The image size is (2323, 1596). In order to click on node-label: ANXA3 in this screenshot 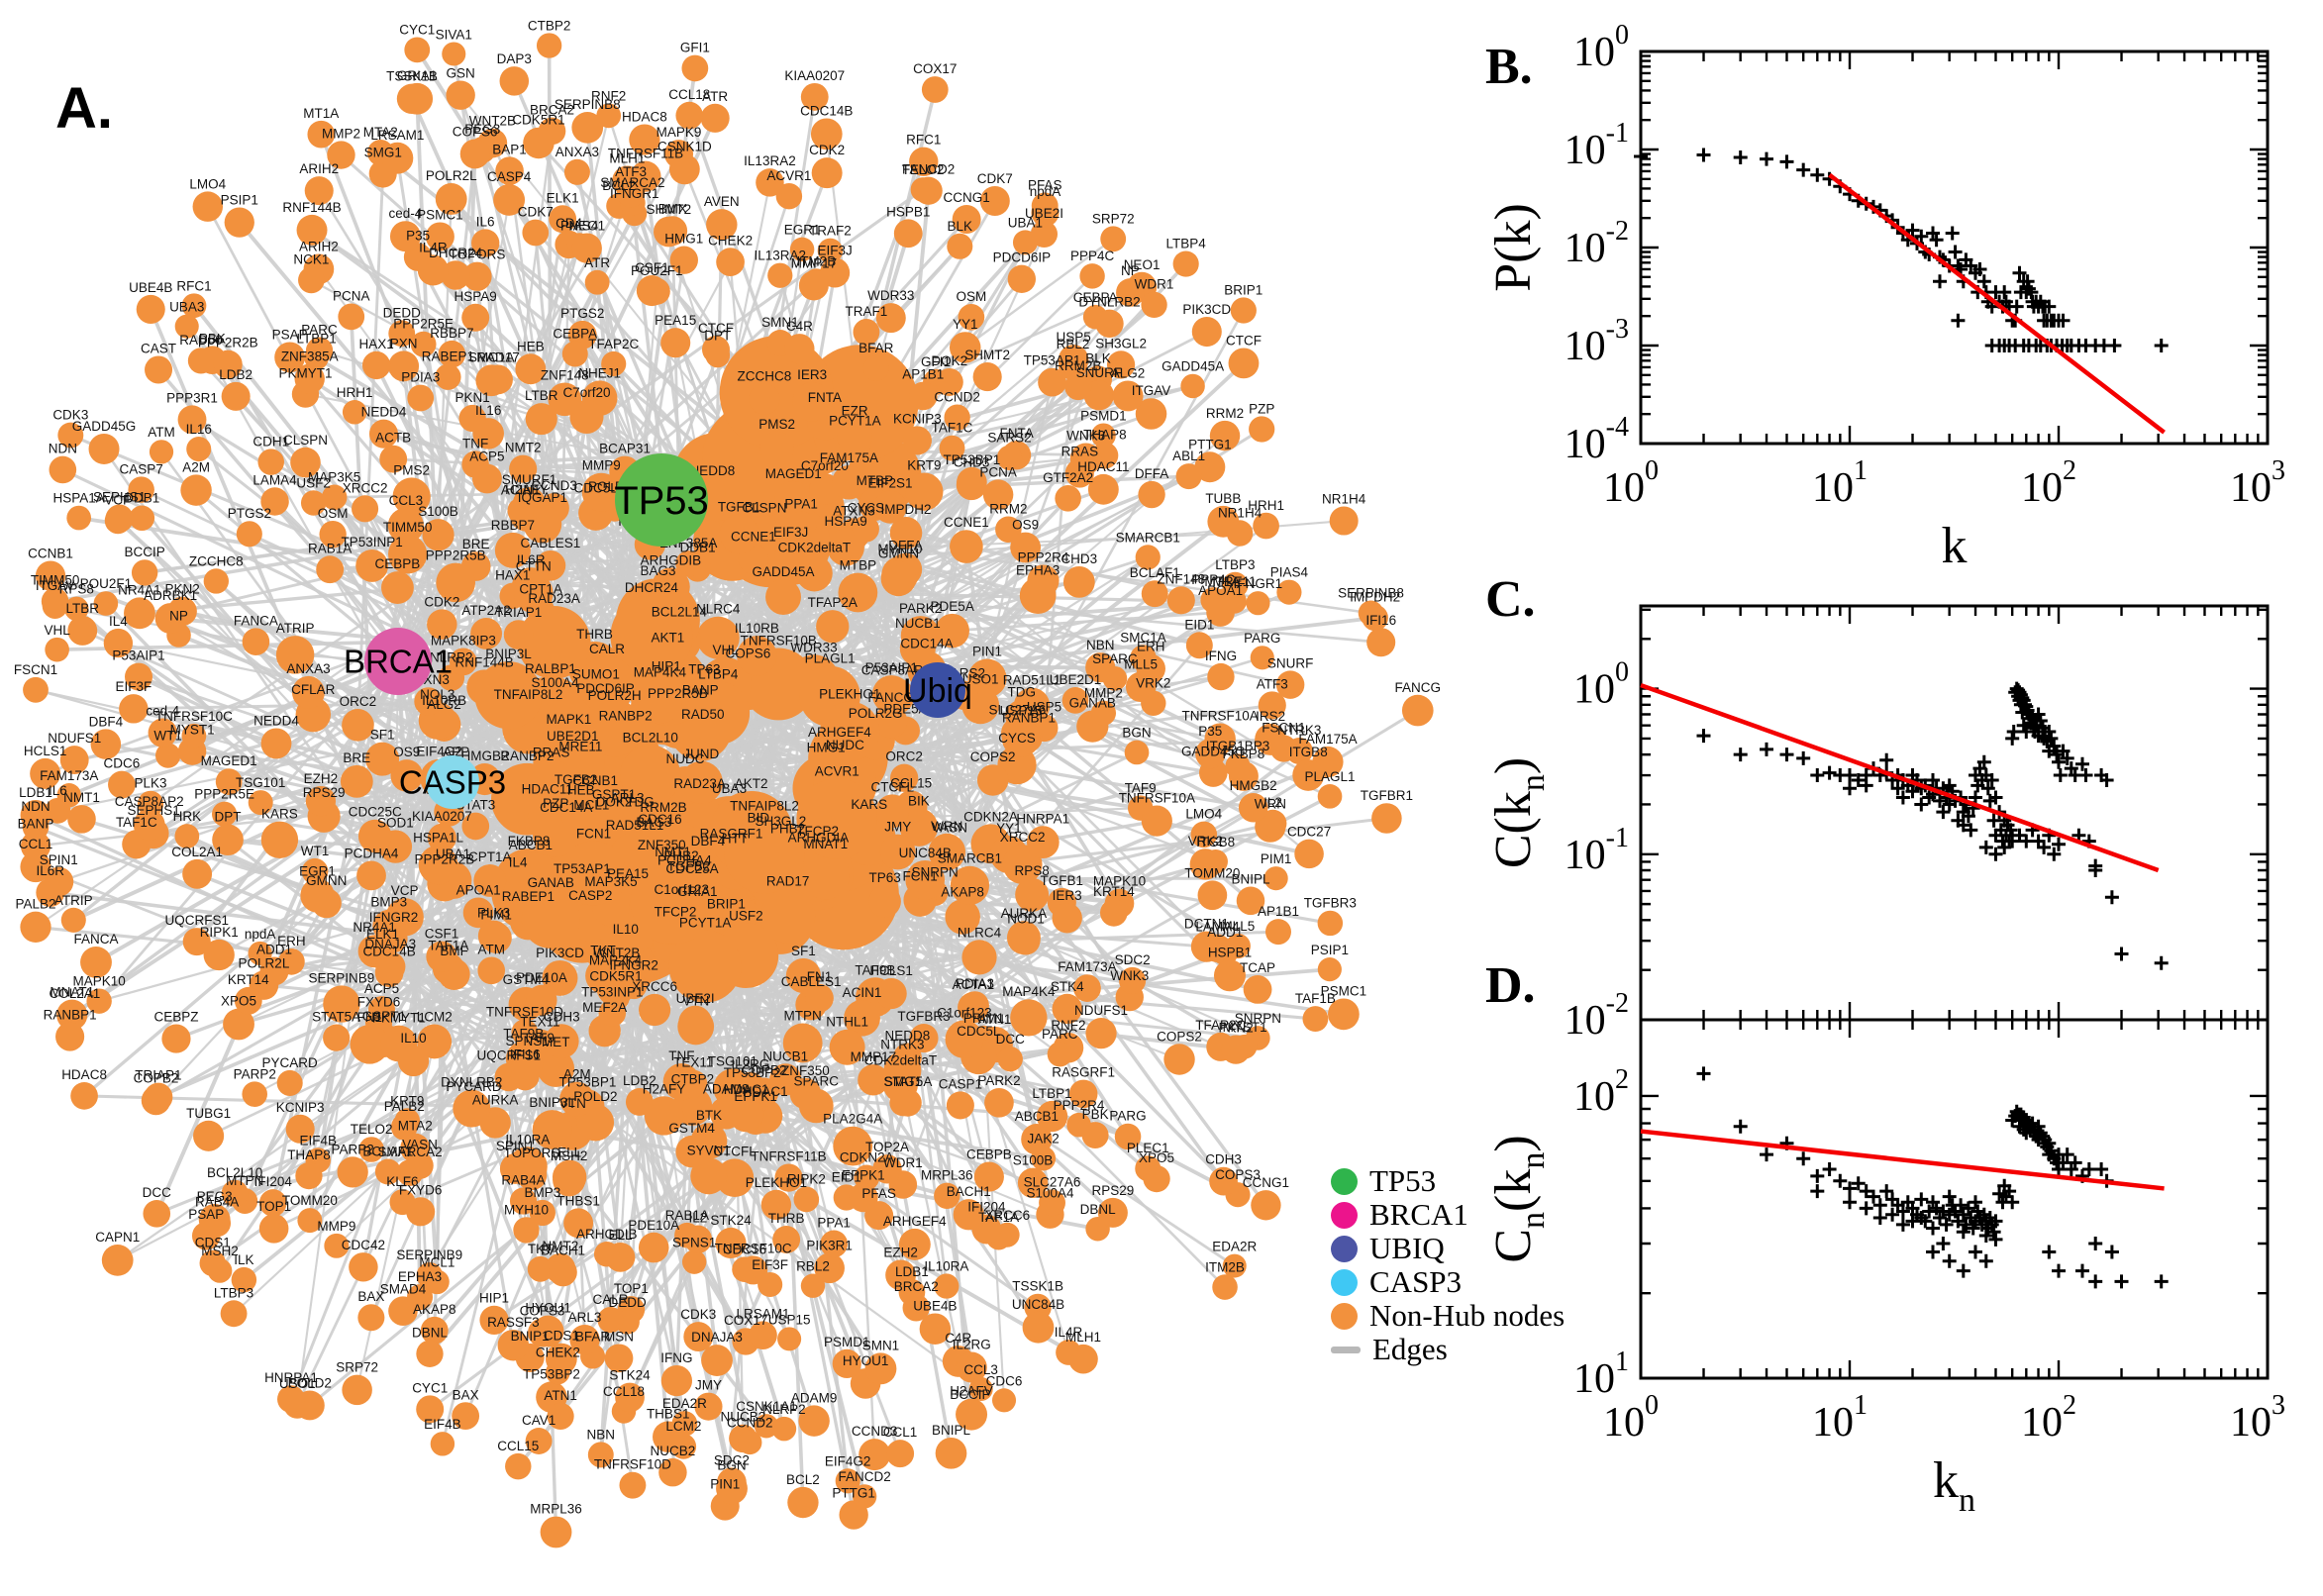, I will do `click(577, 152)`.